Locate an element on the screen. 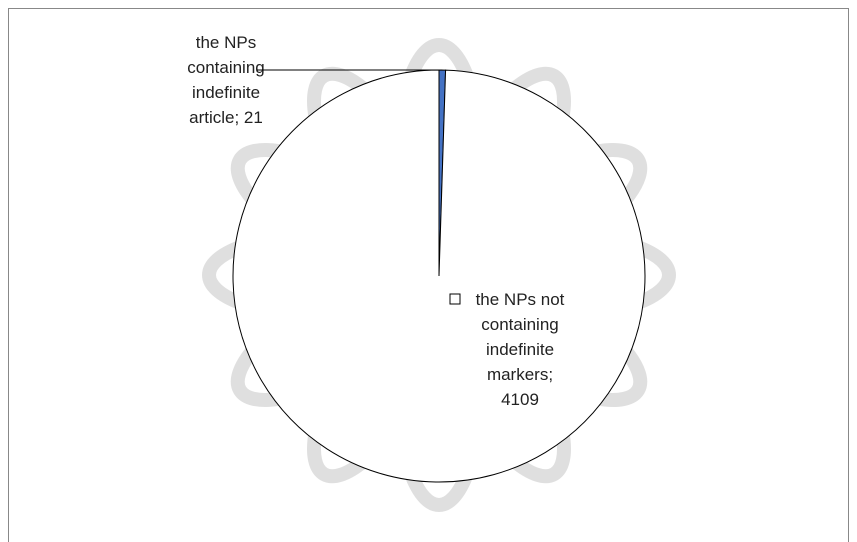  data-label-line: 4109 is located at coordinates (520, 399).